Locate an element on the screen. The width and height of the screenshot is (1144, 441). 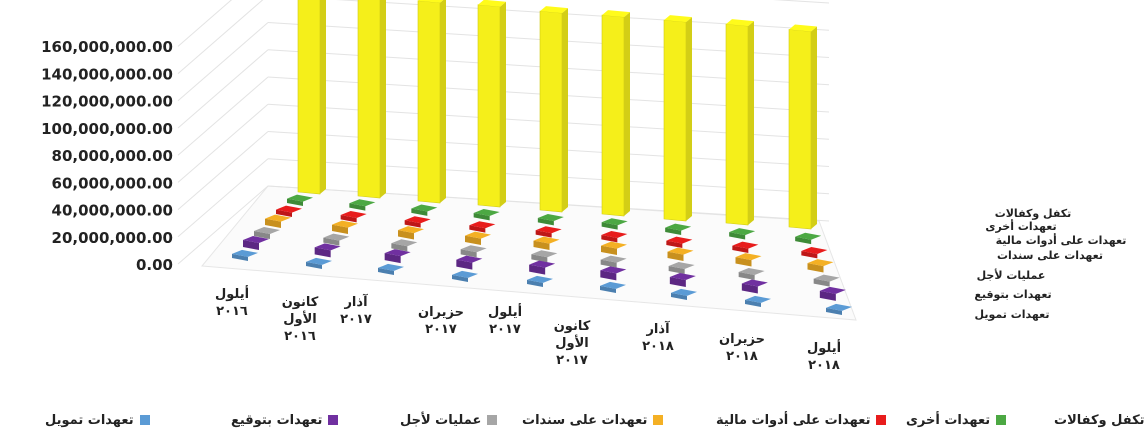
series-tick-label: تعهدات تمويل is located at coordinates (1012, 314).